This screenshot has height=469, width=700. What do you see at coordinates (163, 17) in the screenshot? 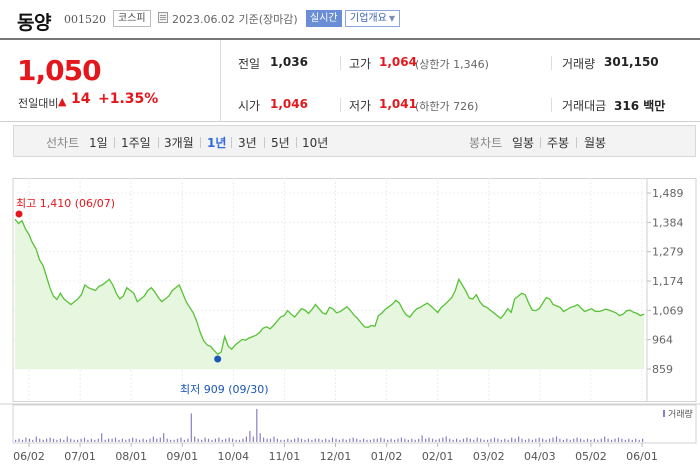
I see `calendar-icon` at bounding box center [163, 17].